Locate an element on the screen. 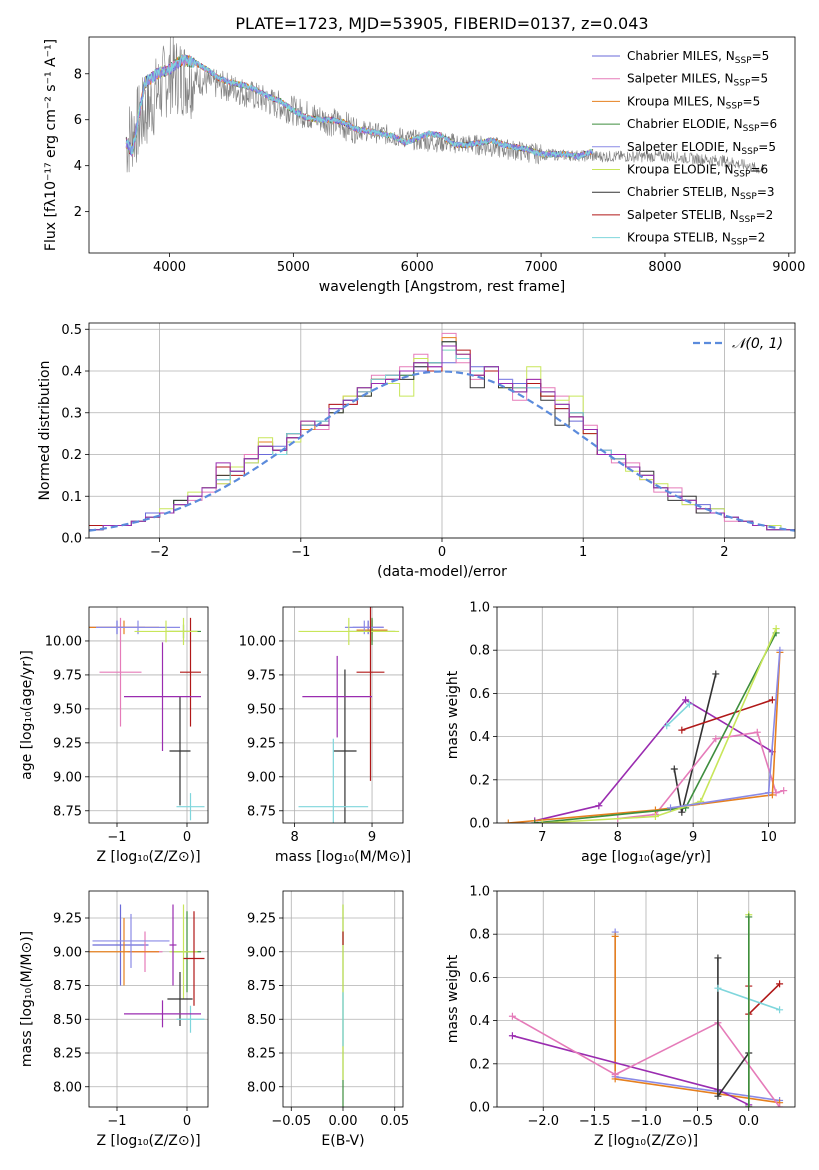  y-axis-label: Normed distribution is located at coordinates (45, 431).